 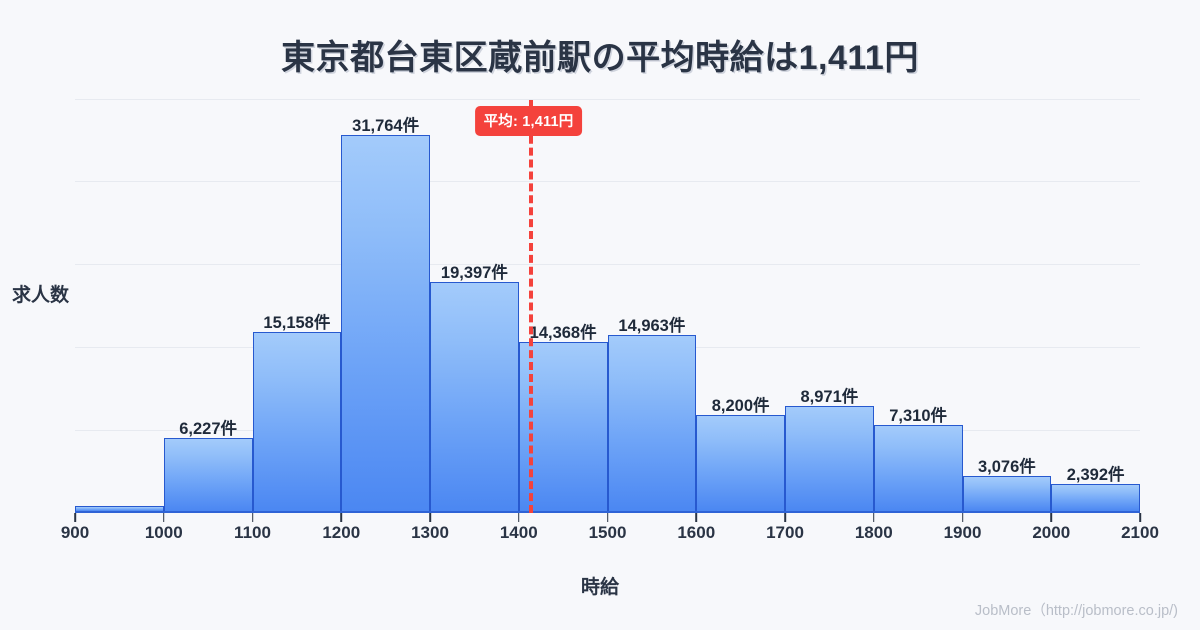 What do you see at coordinates (386, 126) in the screenshot?
I see `bar-value-label: 31,764件` at bounding box center [386, 126].